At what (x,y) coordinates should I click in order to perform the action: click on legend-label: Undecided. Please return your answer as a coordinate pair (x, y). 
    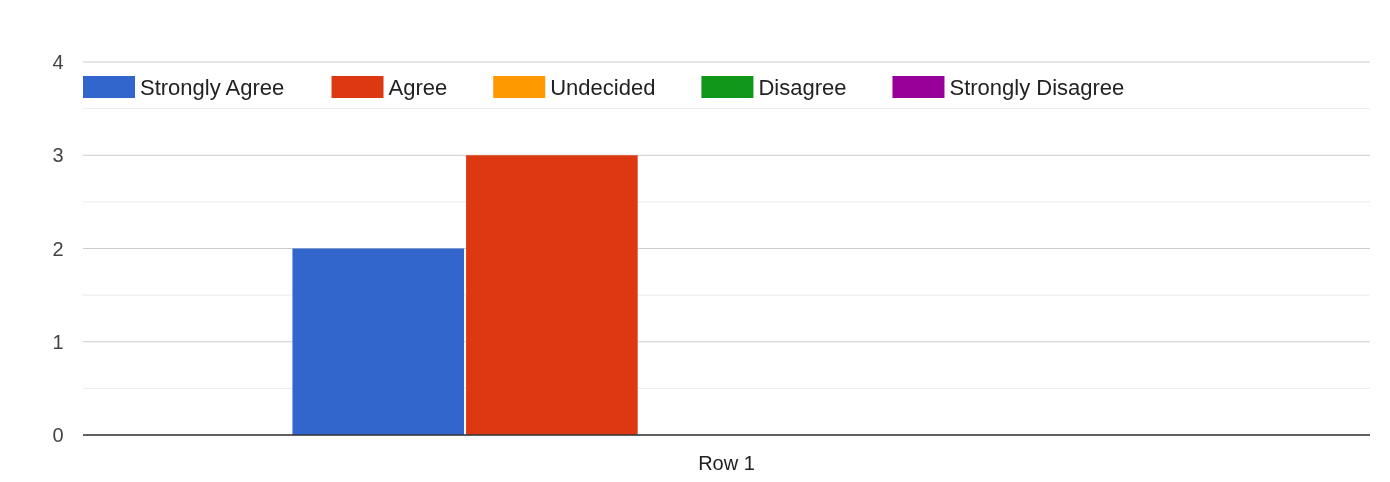
    Looking at the image, I should click on (603, 87).